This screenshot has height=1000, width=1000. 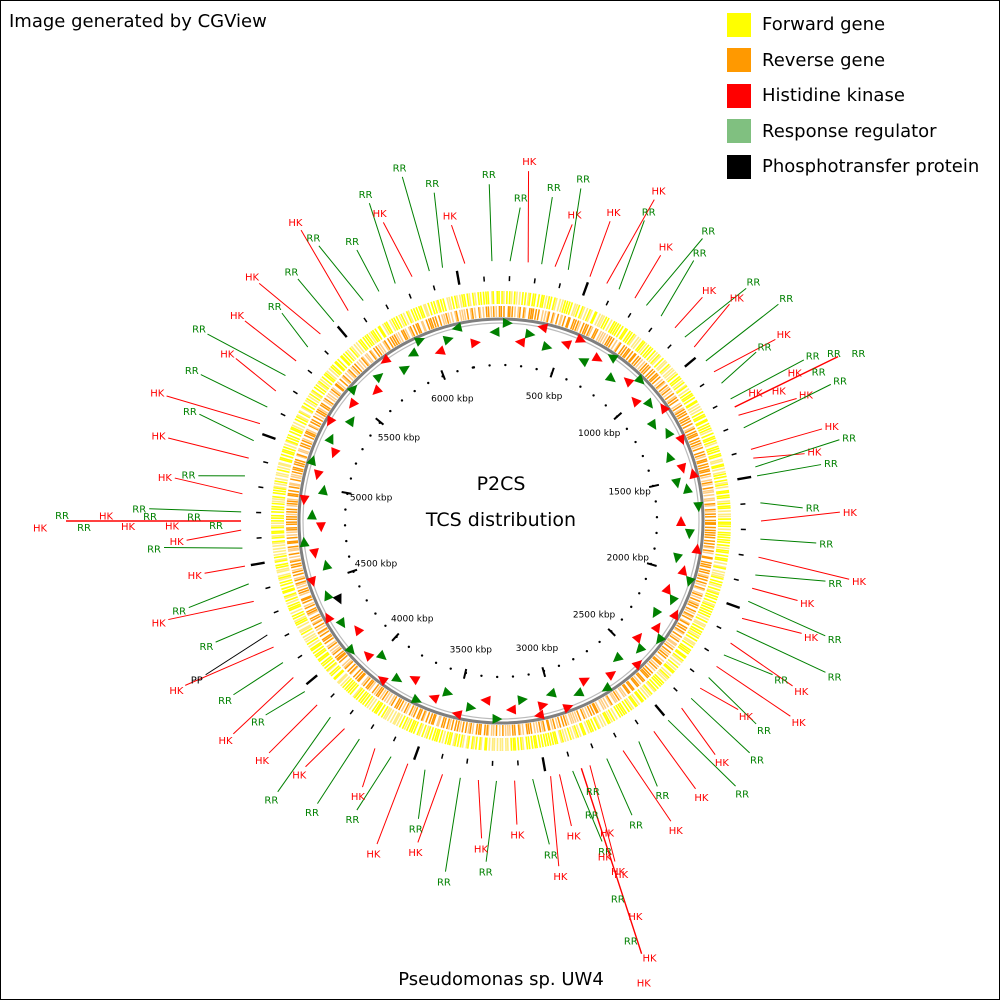 What do you see at coordinates (376, 564) in the screenshot?
I see `ruler-label: 4500 kbp` at bounding box center [376, 564].